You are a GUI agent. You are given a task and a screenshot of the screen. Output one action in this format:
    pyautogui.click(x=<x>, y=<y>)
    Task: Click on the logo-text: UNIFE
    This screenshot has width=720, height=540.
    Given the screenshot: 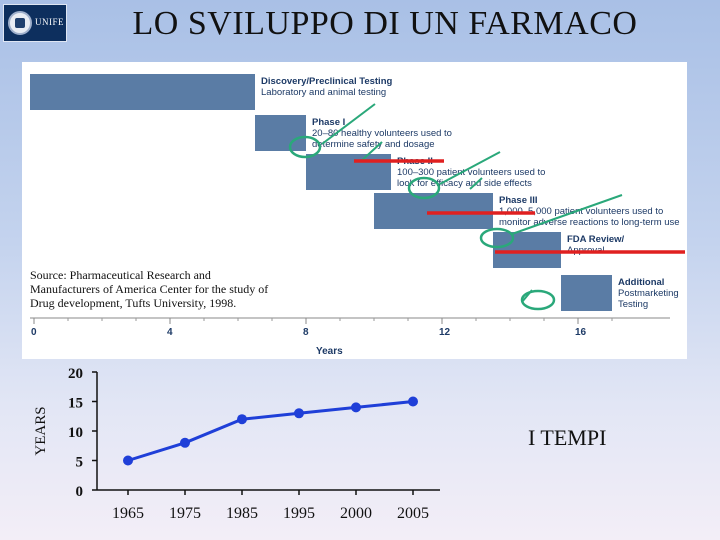 What is the action you would take?
    pyautogui.click(x=49, y=22)
    